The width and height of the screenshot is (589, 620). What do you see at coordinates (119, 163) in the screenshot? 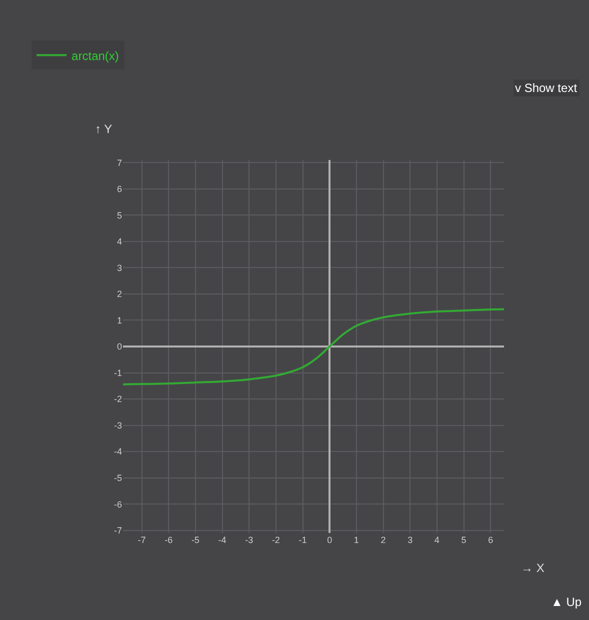
I see `y-tick-label: 7` at bounding box center [119, 163].